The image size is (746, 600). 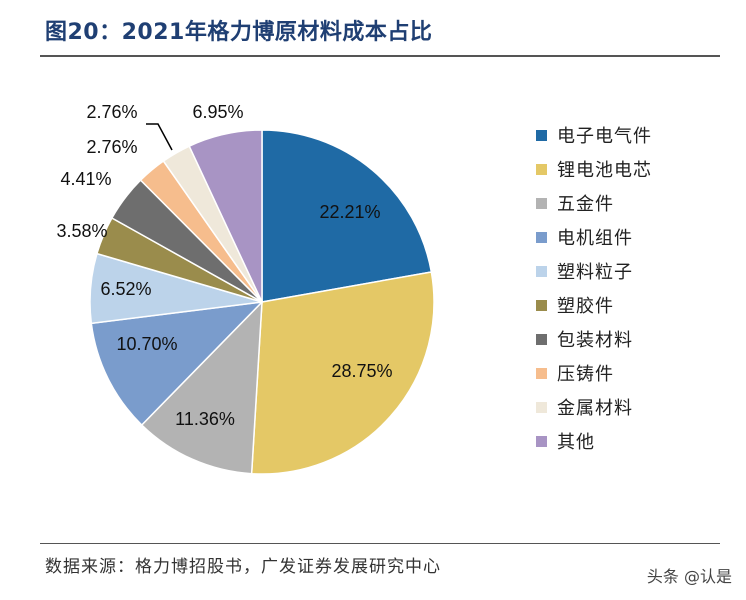 I want to click on slice-value-label: 3.58%, so click(x=81, y=231).